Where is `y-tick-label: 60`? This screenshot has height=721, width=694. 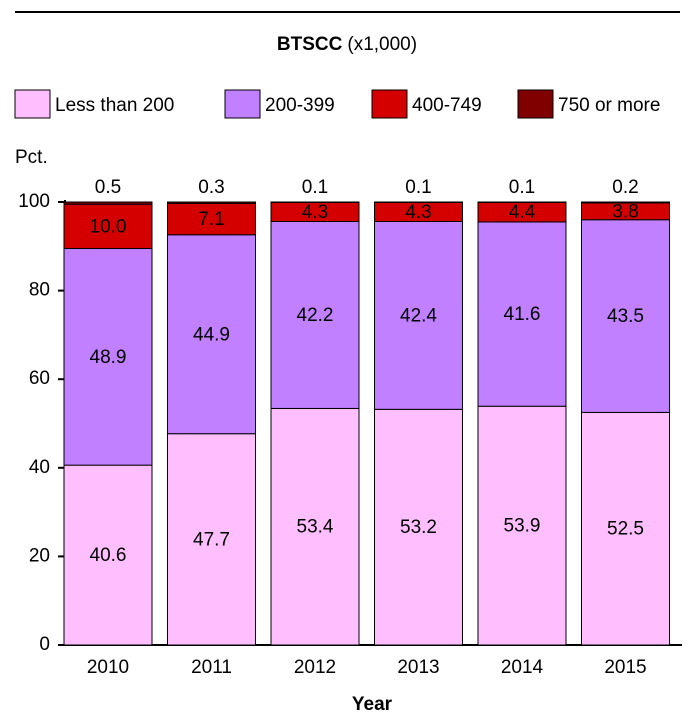 y-tick-label: 60 is located at coordinates (39, 378).